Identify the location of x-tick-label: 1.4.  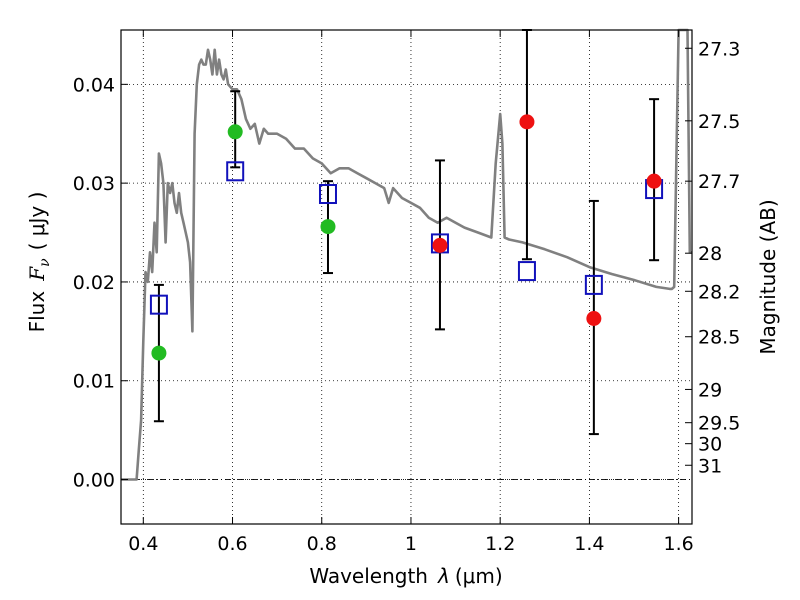
(589, 544).